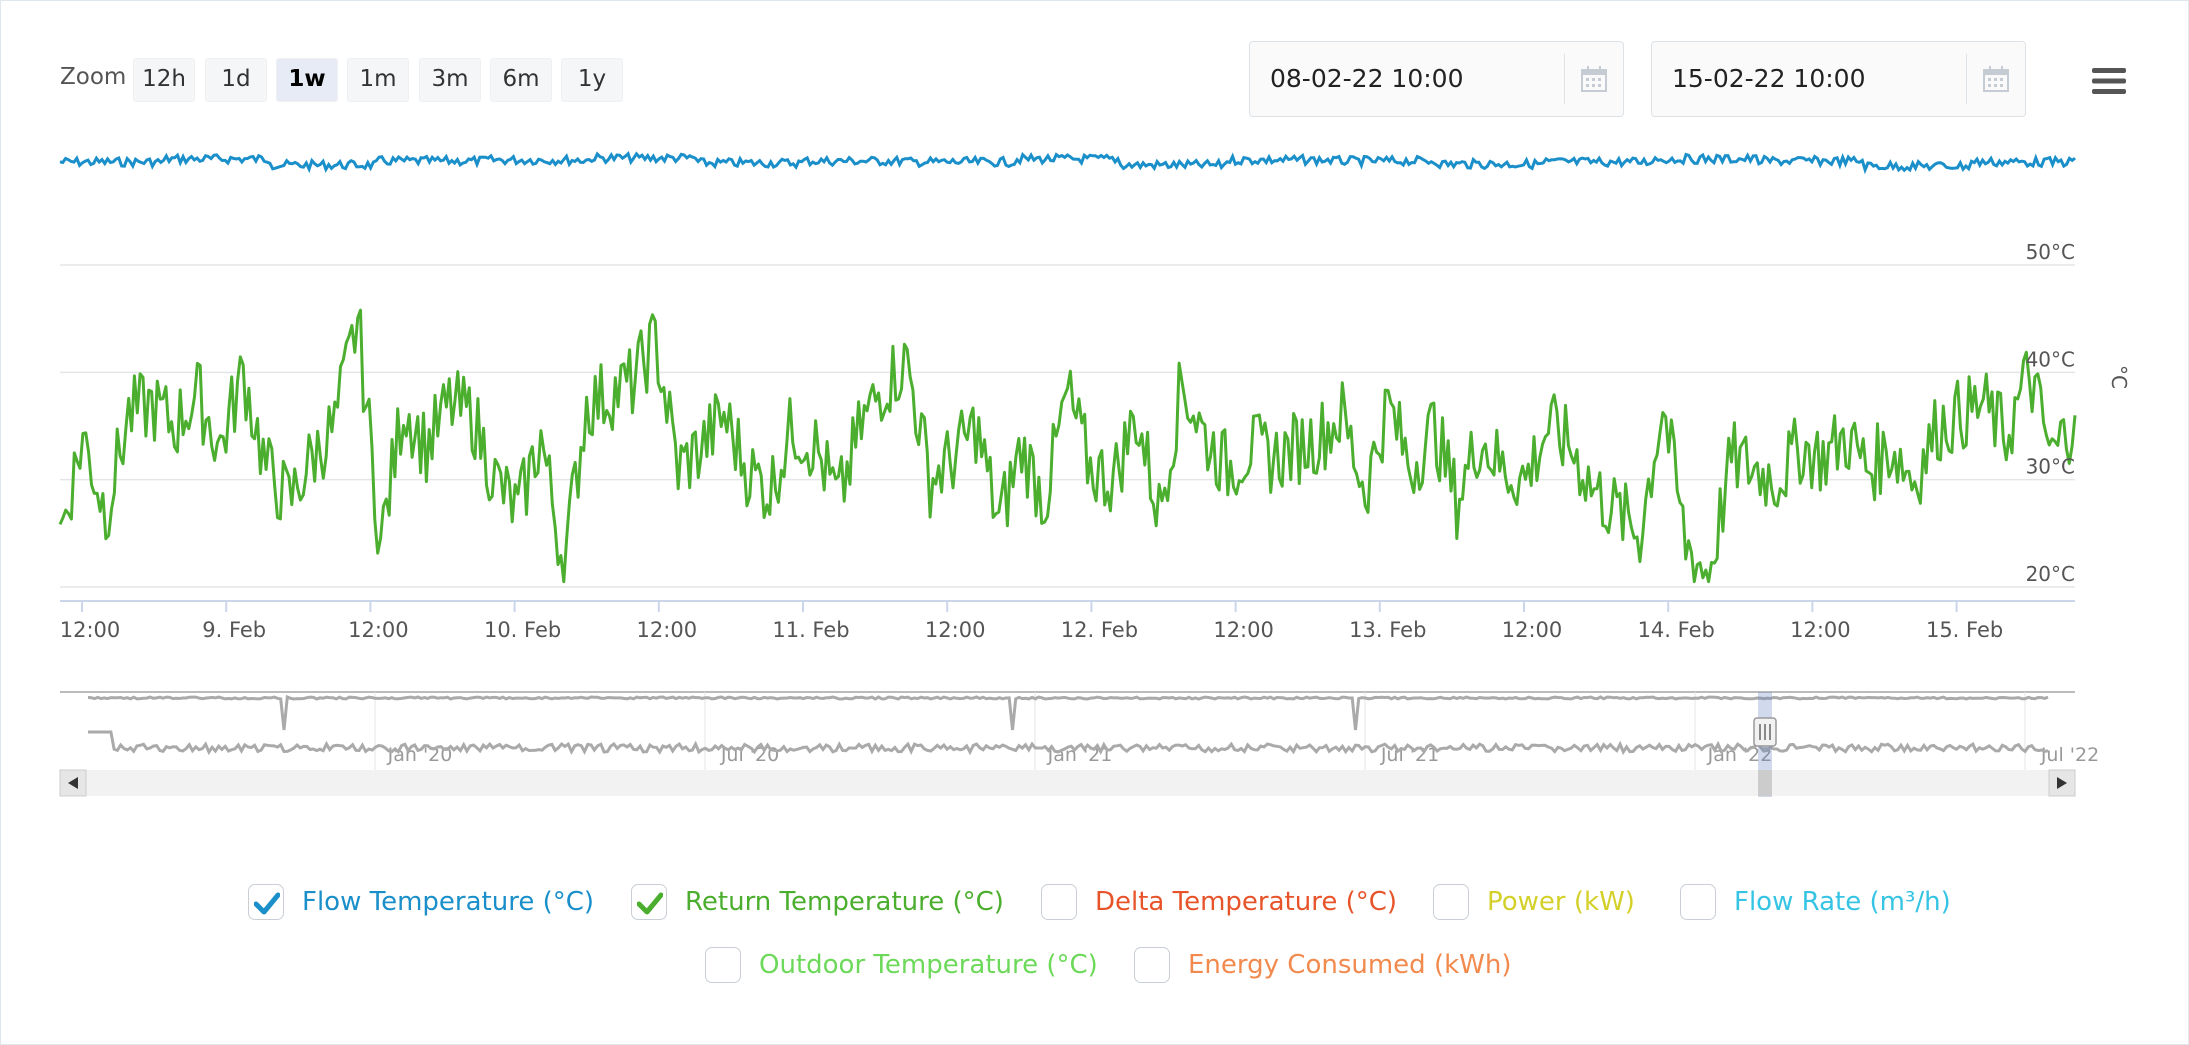 The width and height of the screenshot is (2189, 1045). I want to click on navigator-series-return, so click(1068, 743).